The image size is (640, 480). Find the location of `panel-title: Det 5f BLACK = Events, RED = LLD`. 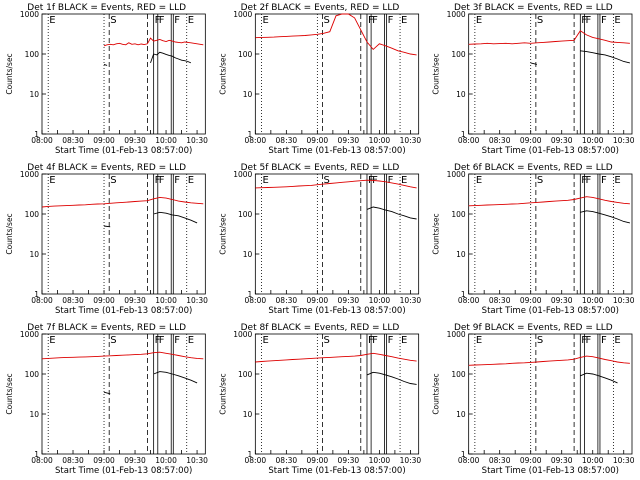

panel-title: Det 5f BLACK = Events, RED = LLD is located at coordinates (320, 168).